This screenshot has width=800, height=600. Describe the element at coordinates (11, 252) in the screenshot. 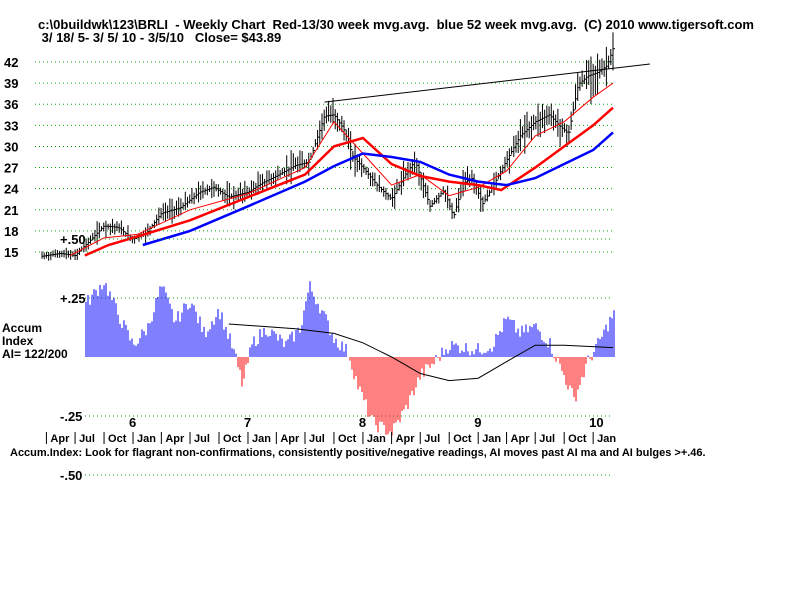

I see `price-tick-15: 15` at that location.